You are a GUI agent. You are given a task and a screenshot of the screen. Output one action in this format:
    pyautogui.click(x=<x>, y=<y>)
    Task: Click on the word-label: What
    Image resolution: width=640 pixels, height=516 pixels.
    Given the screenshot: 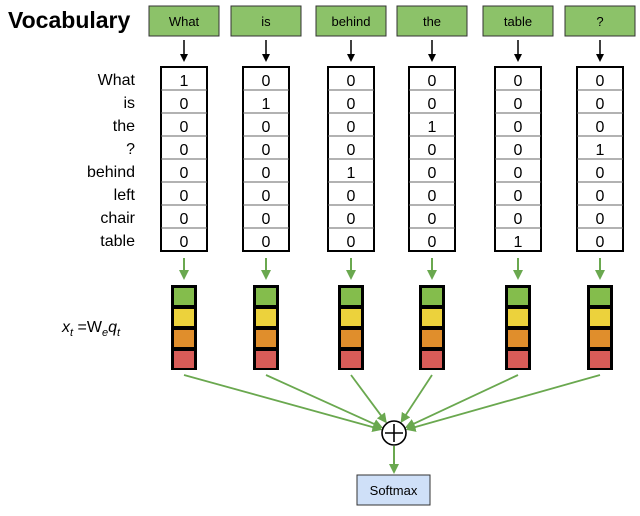 What is the action you would take?
    pyautogui.click(x=184, y=21)
    